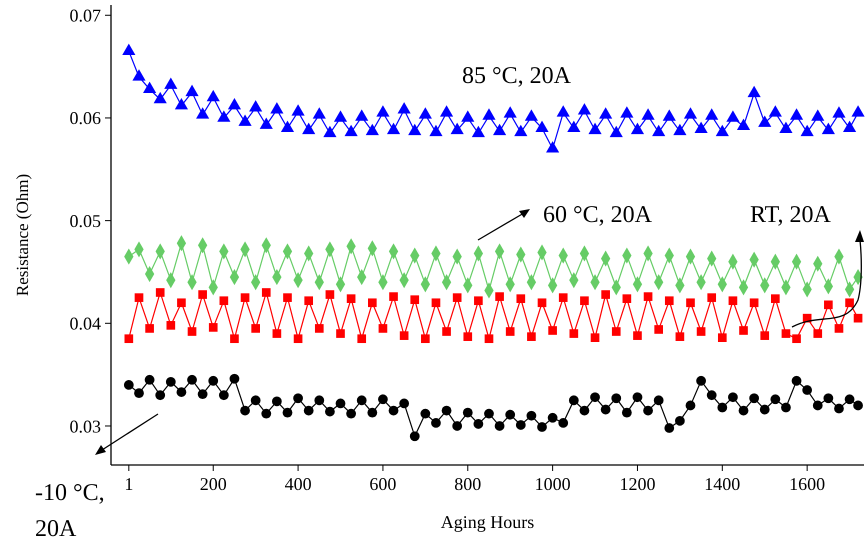 The width and height of the screenshot is (865, 550). I want to click on annotation: 60 °C, 20A, so click(598, 215).